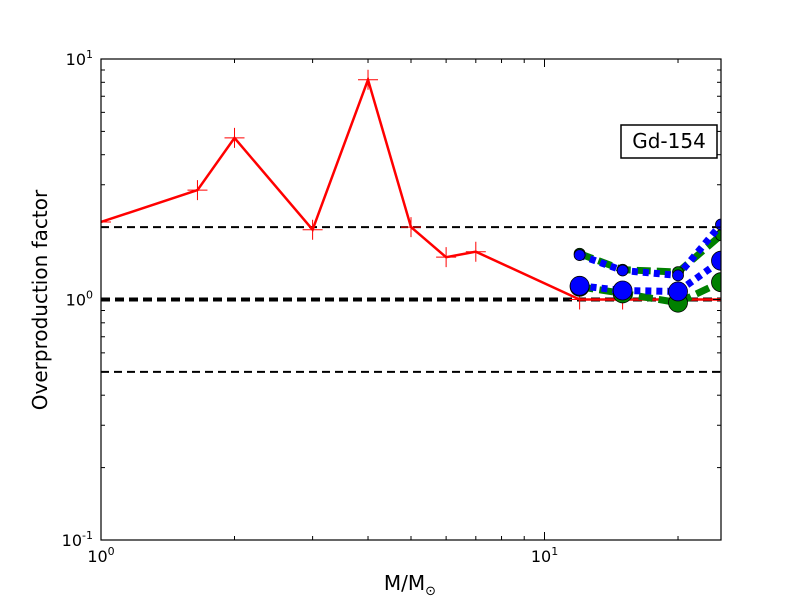 Image resolution: width=800 pixels, height=600 pixels. I want to click on y-tick-label: 10⁰, so click(79, 299).